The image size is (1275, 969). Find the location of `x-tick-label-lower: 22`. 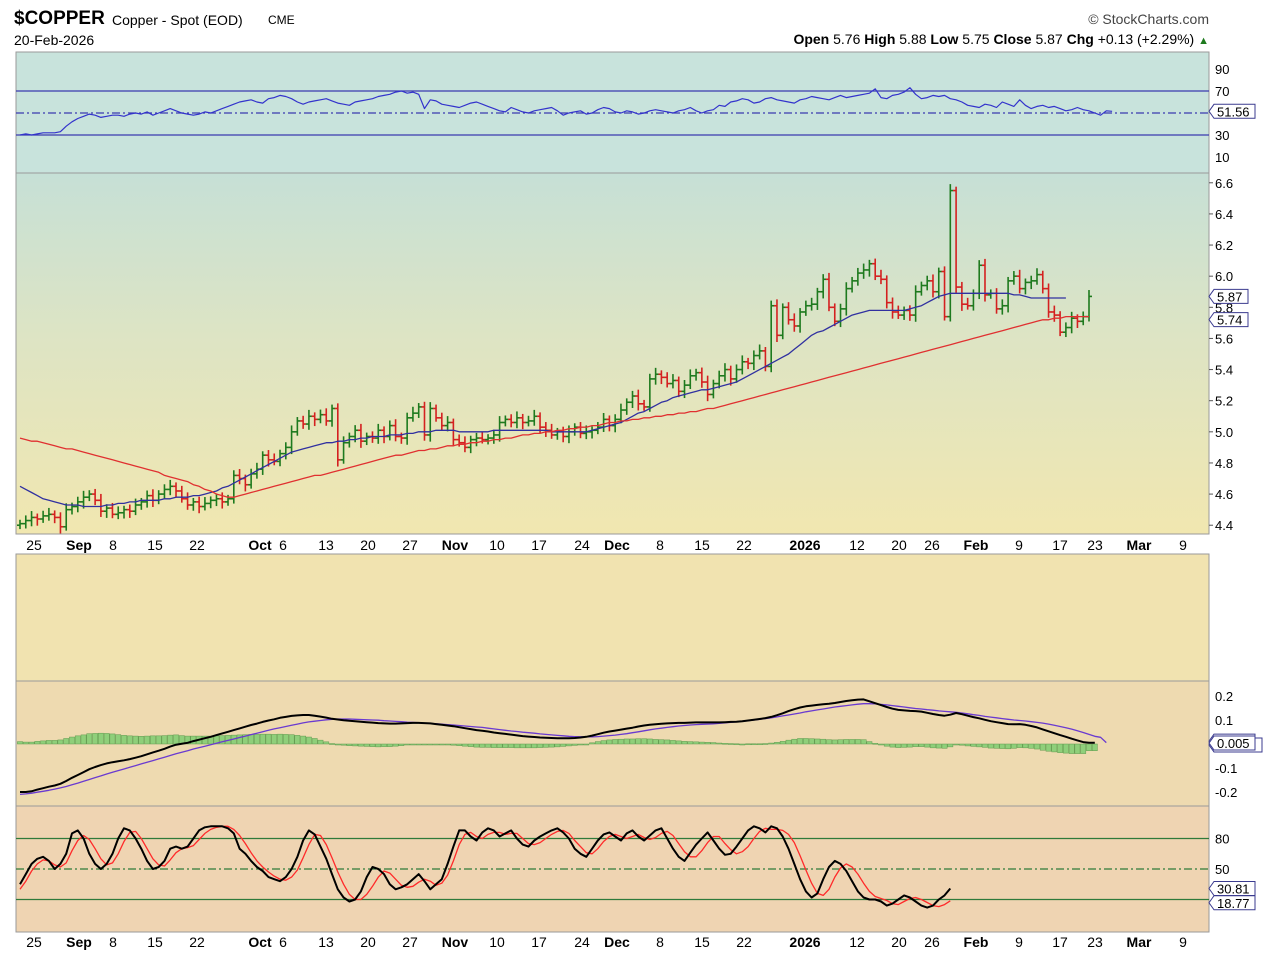

x-tick-label-lower: 22 is located at coordinates (744, 942).